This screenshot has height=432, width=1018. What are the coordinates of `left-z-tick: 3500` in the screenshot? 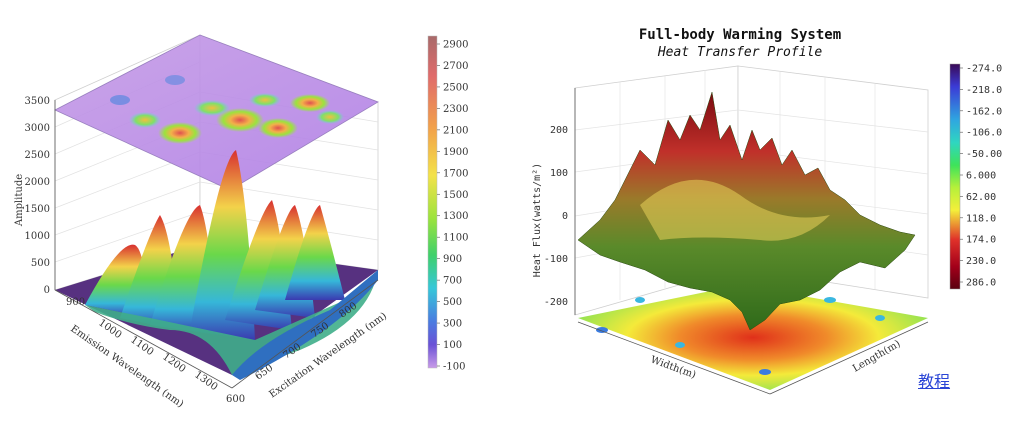 It's located at (37, 101).